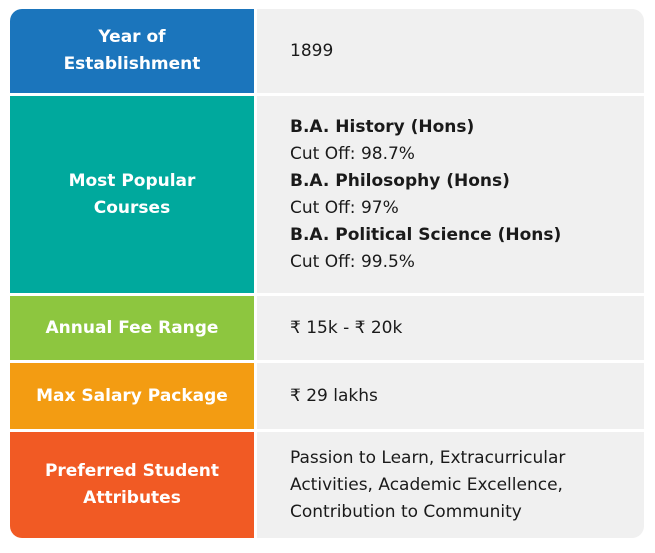  I want to click on course-name: B.A. Political Science (Hons), so click(426, 234).